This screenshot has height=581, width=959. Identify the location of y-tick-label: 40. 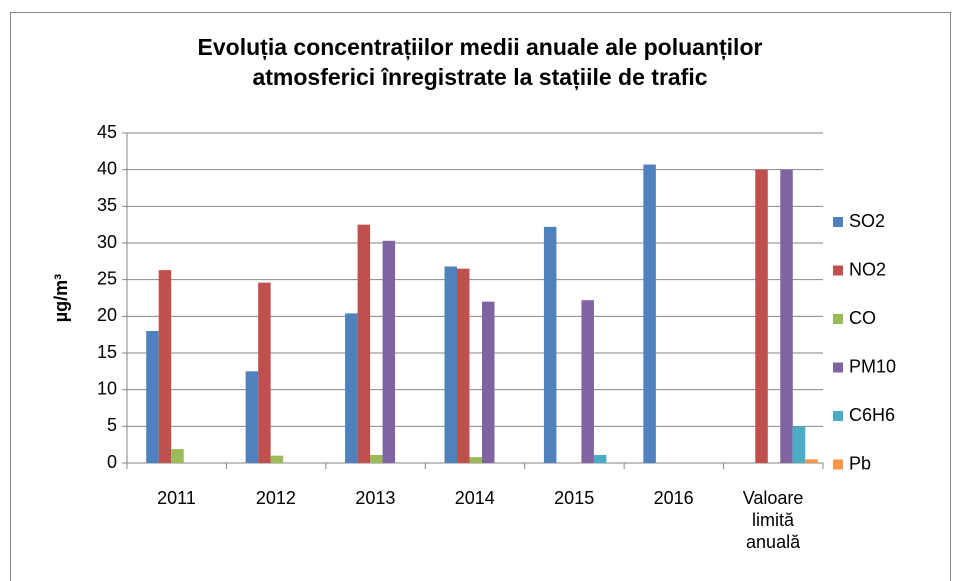
(107, 168).